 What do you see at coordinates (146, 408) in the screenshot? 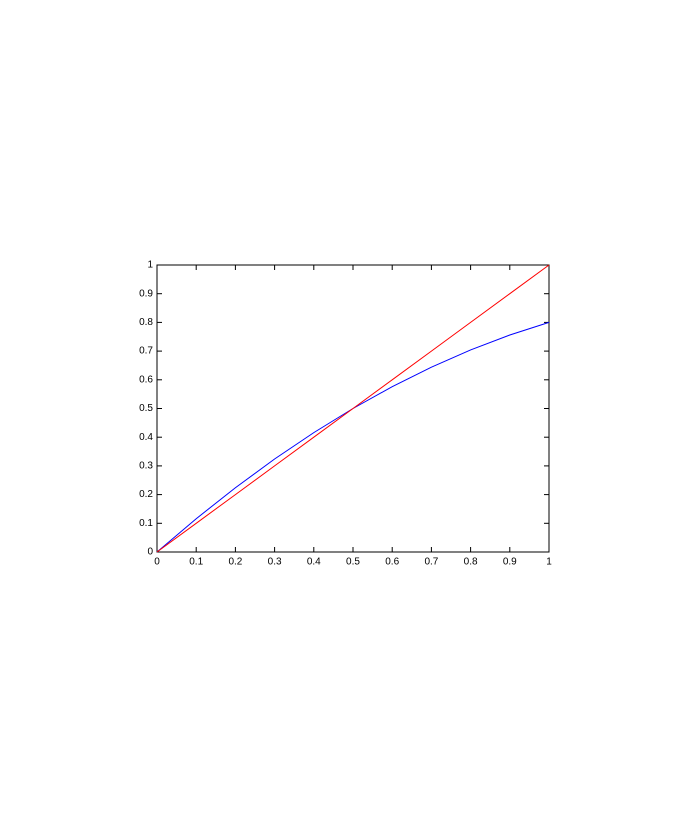
I see `y-tick-label: 0.5` at bounding box center [146, 408].